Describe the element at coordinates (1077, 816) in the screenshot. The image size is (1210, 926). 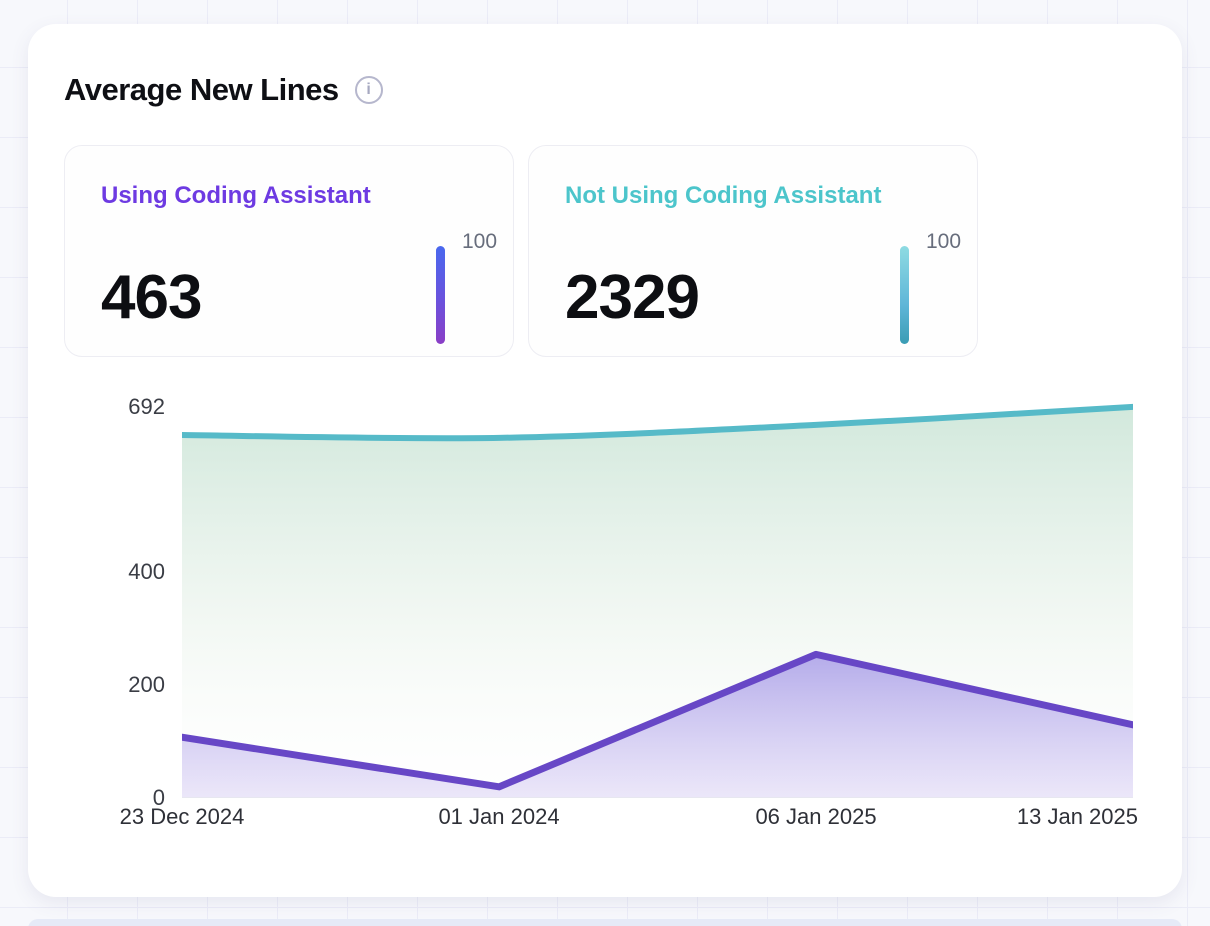
I see `x-tick-label: 13 Jan 2025` at that location.